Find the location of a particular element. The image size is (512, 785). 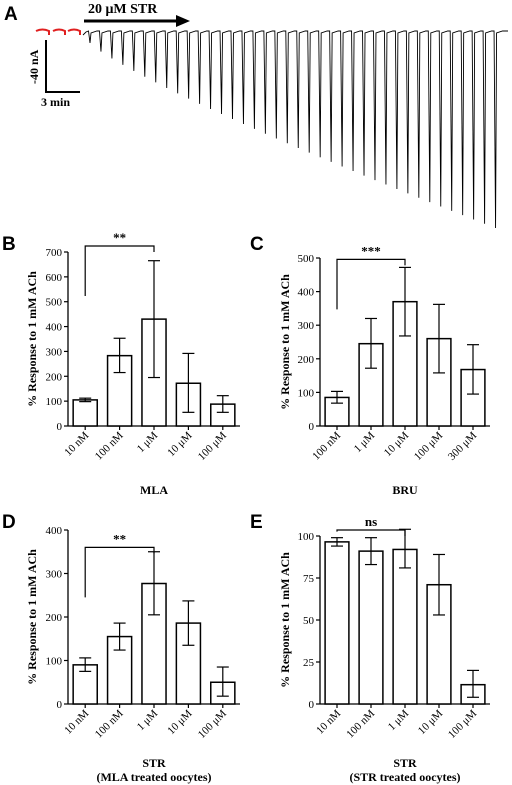

category-label-c-3: 100 μM is located at coordinates (428, 445).